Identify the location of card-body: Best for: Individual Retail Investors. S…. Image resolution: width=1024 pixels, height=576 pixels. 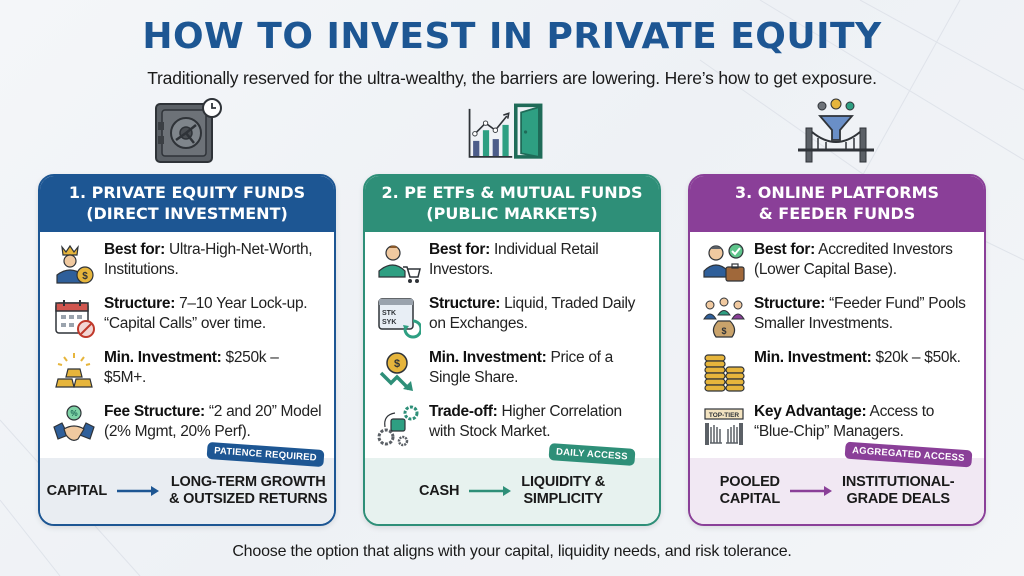
(512, 346).